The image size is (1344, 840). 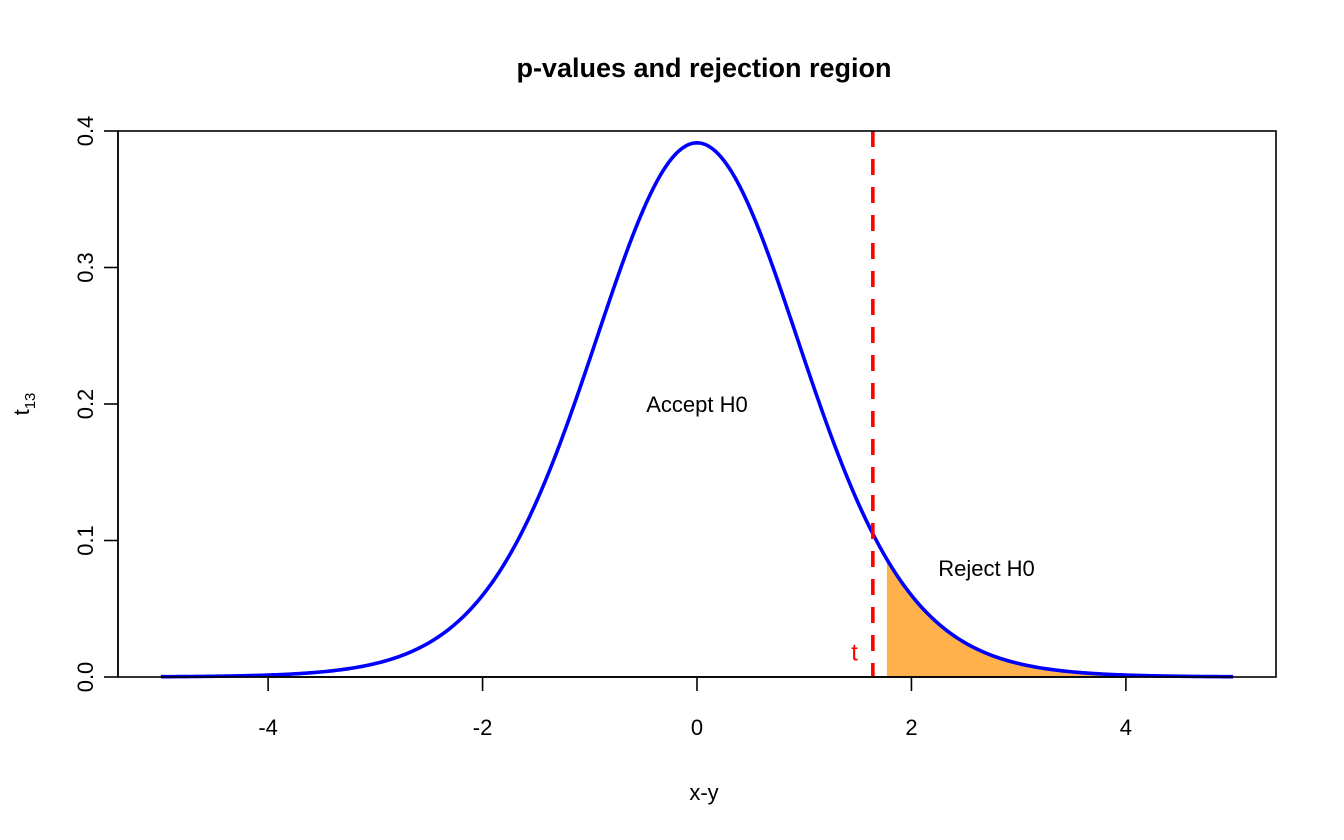 I want to click on annotation-layer: Accept H0 Reject H0 t, so click(x=840, y=529).